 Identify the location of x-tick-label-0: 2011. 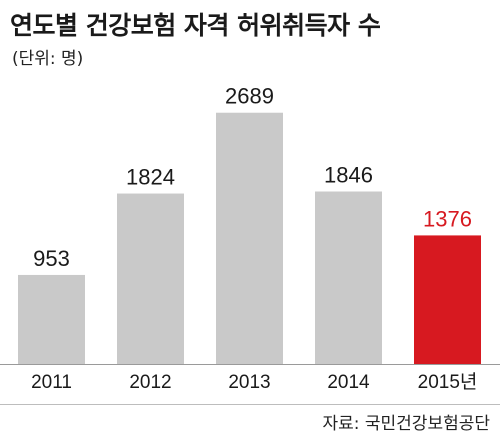
(51, 382).